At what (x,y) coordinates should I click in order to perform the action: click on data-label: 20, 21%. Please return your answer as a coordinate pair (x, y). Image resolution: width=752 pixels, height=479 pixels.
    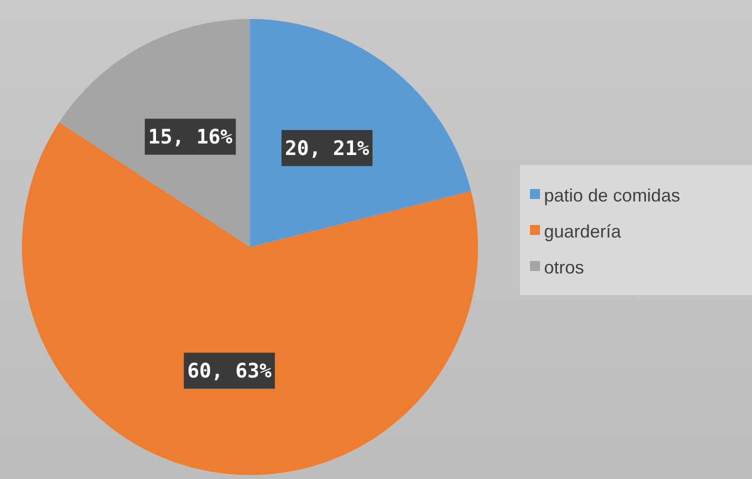
    Looking at the image, I should click on (327, 148).